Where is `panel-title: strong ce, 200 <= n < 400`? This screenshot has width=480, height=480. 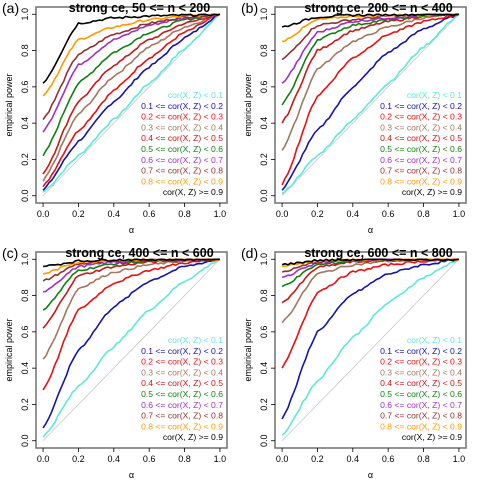 panel-title: strong ce, 200 <= n < 400 is located at coordinates (378, 8).